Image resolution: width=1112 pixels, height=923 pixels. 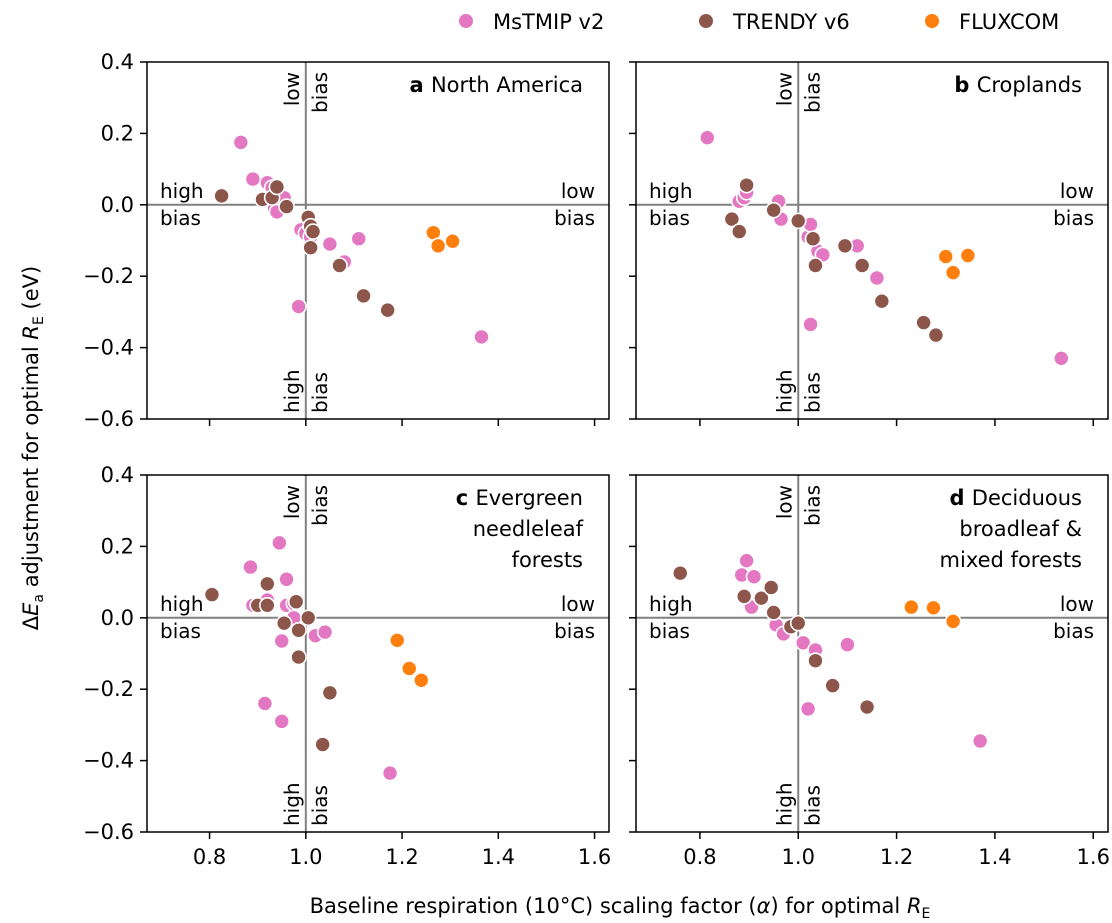 I want to click on y-tick-label: −0.2, so click(x=108, y=689).